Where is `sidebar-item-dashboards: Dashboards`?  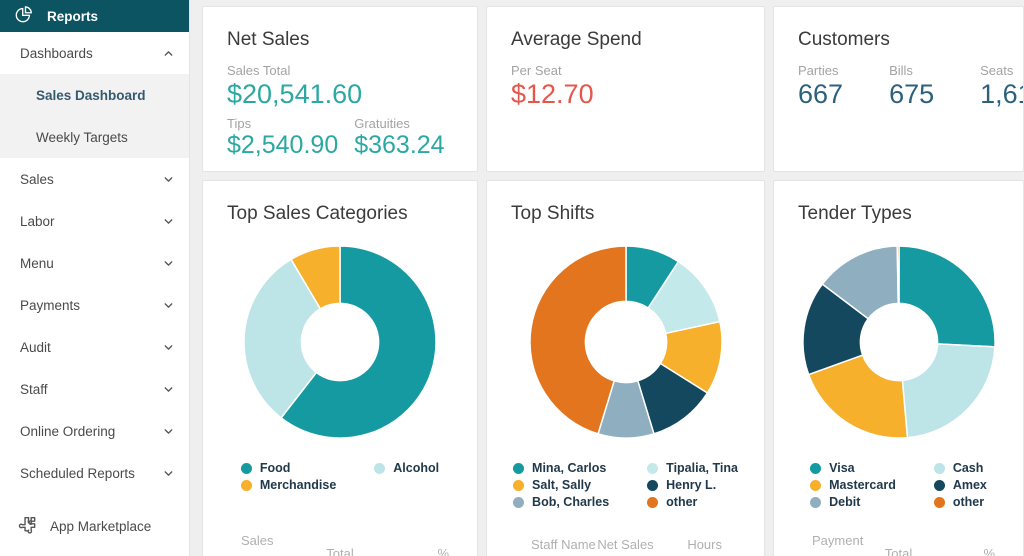
sidebar-item-dashboards: Dashboards is located at coordinates (94, 53).